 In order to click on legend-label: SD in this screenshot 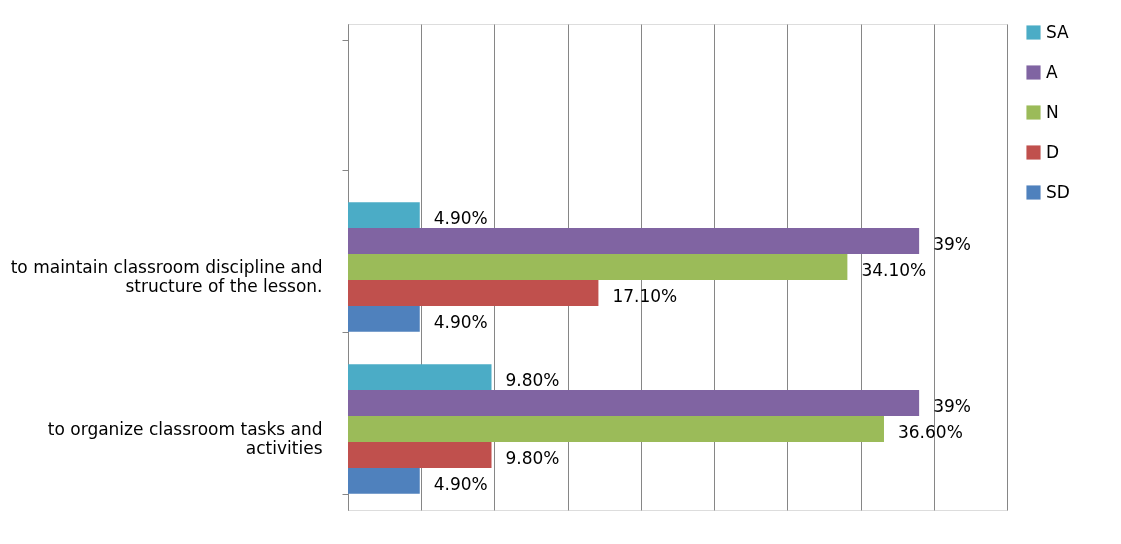, I will do `click(1058, 191)`.